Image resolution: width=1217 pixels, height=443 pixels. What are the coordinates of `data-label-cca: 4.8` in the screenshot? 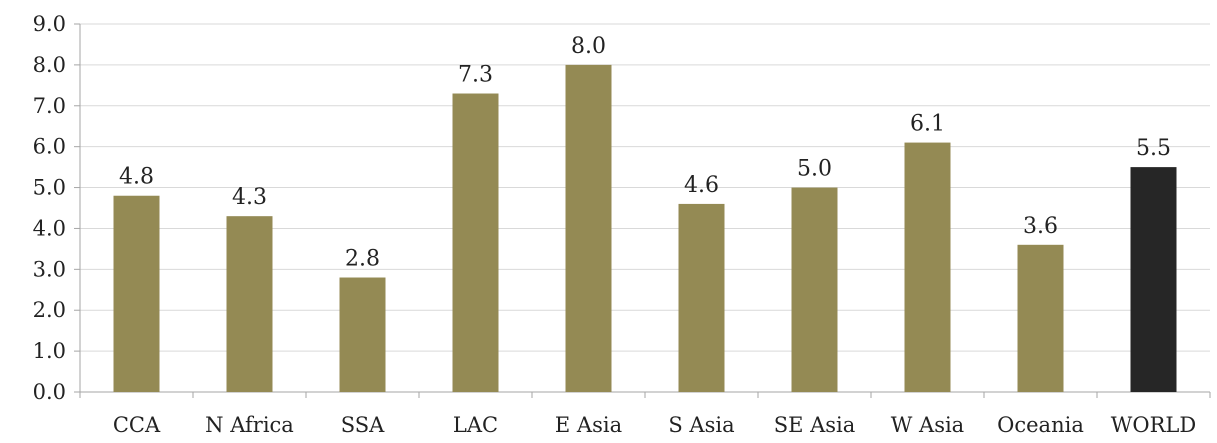 It's located at (136, 177).